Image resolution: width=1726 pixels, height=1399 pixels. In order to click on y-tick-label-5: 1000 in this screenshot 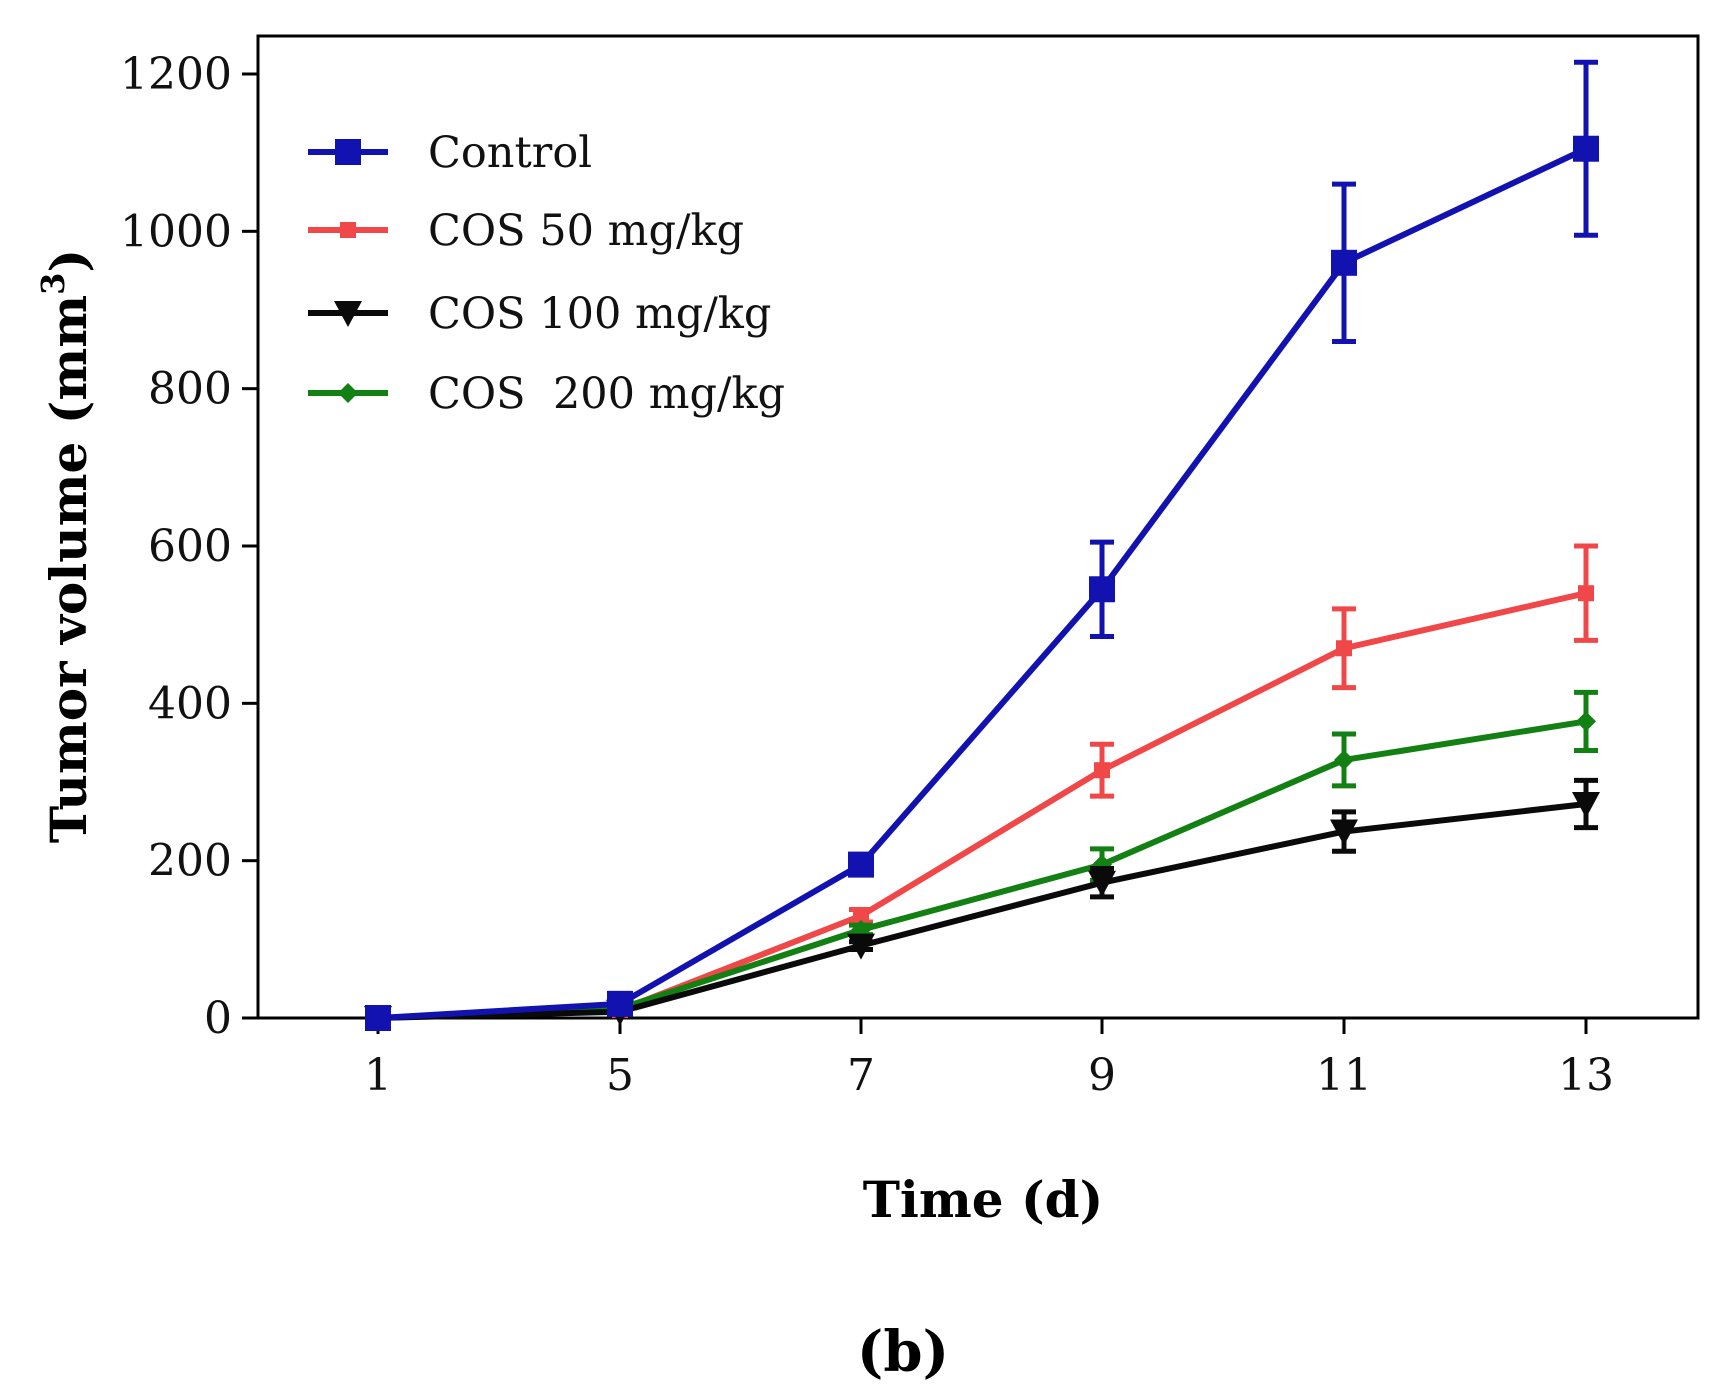, I will do `click(176, 231)`.